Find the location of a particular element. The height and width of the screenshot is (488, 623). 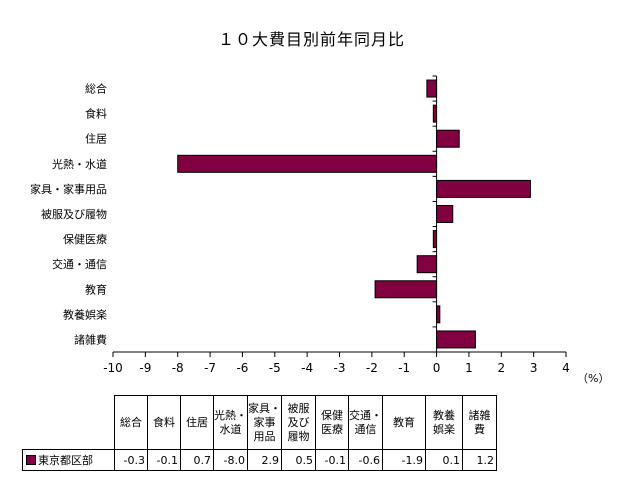

x-tick-label: -9 is located at coordinates (145, 368).